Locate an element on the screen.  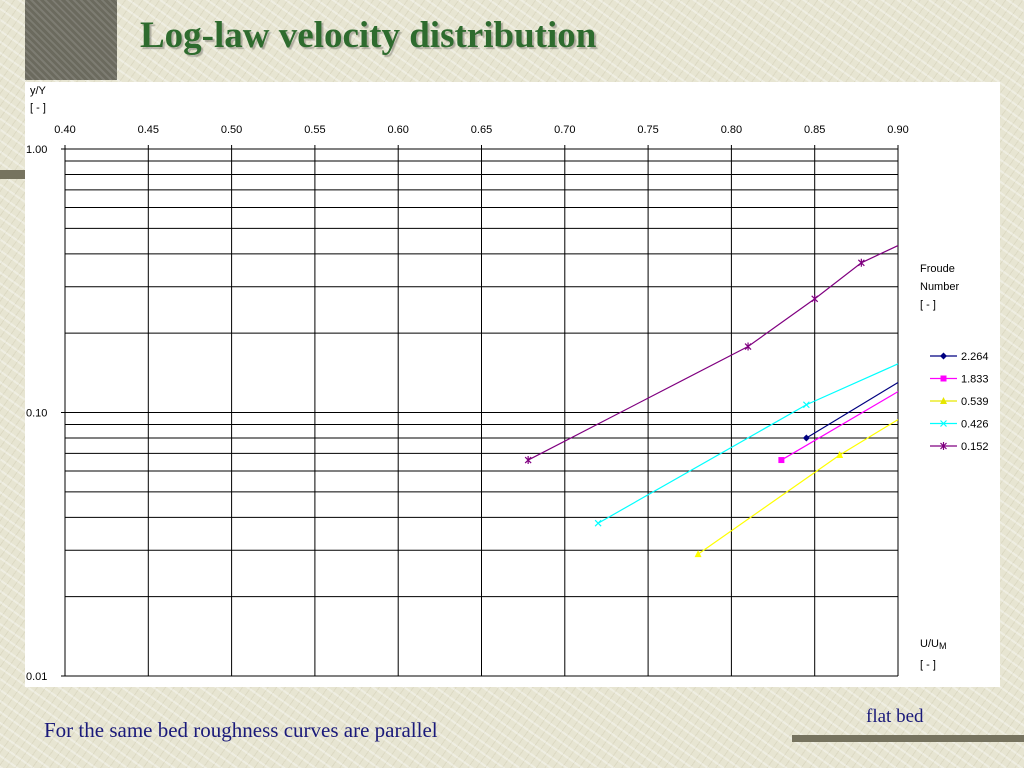
legend-label: 0.539 is located at coordinates (975, 402).